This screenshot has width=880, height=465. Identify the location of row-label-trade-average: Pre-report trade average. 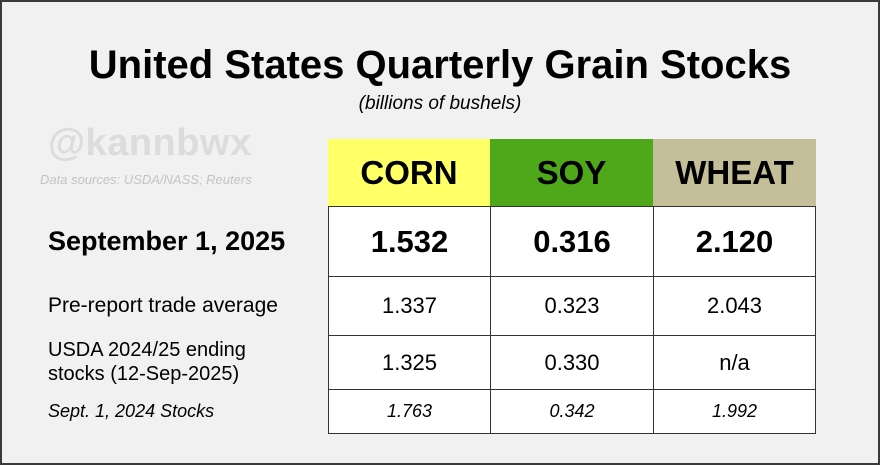
(163, 305).